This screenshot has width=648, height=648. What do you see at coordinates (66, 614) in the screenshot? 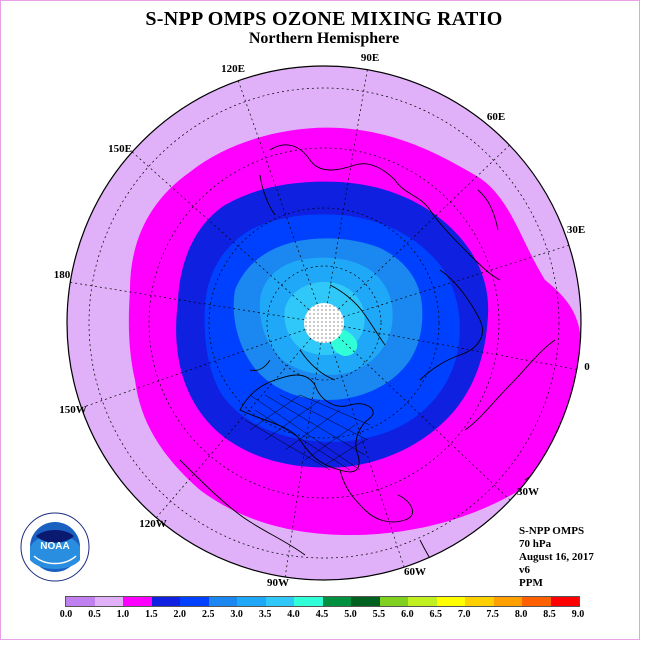
I see `colorbar-tick-label: 0.0` at bounding box center [66, 614].